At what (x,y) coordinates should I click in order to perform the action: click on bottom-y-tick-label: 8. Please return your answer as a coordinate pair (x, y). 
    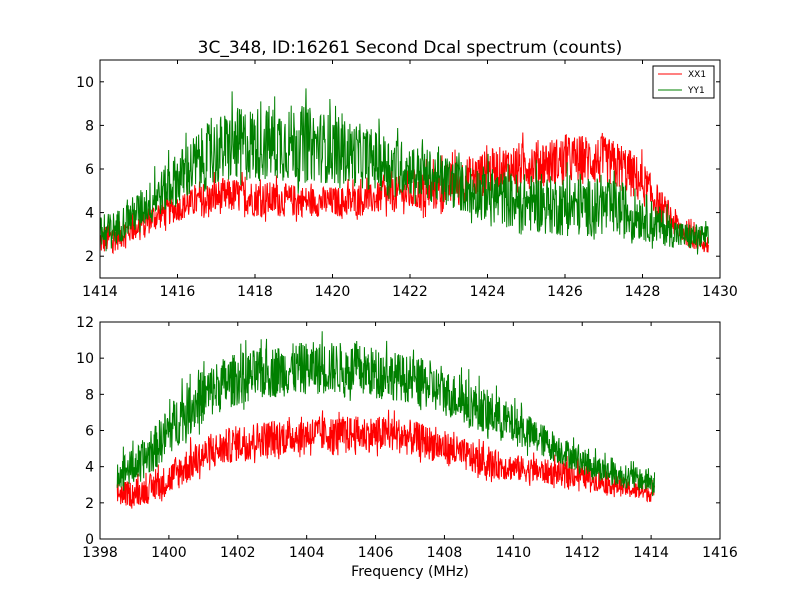
    Looking at the image, I should click on (89, 395).